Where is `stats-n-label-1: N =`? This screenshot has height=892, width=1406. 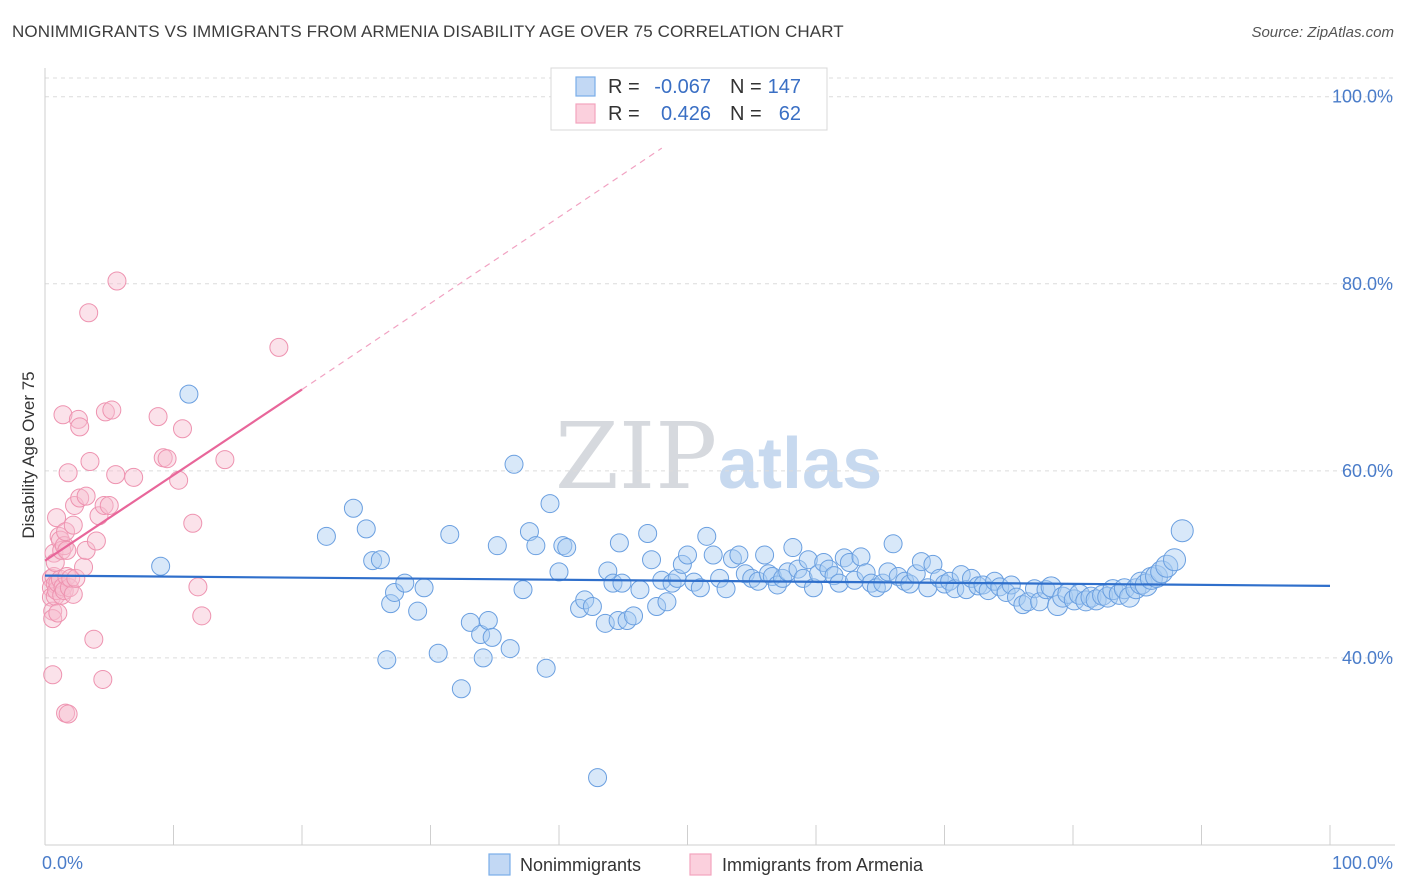
stats-n-label-1: N = is located at coordinates (746, 87).